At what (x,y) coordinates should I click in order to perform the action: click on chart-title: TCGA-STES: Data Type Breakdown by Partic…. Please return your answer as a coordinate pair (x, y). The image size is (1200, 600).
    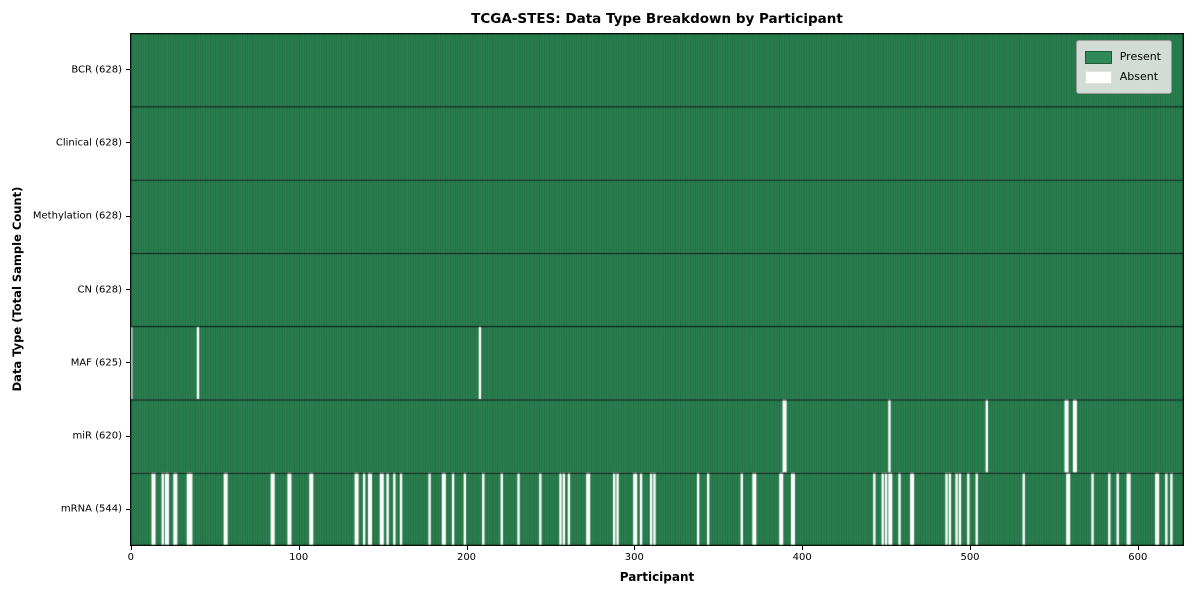
    Looking at the image, I should click on (657, 19).